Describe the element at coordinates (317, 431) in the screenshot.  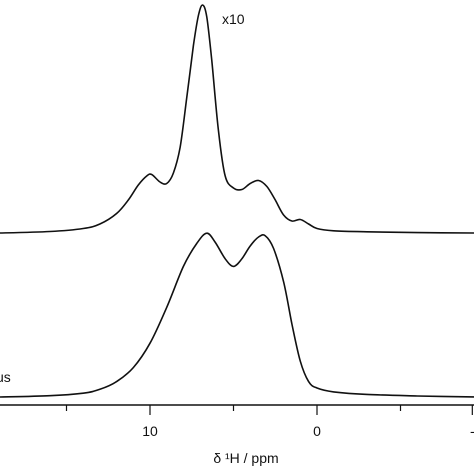
I see `x-tick-label: 0` at that location.